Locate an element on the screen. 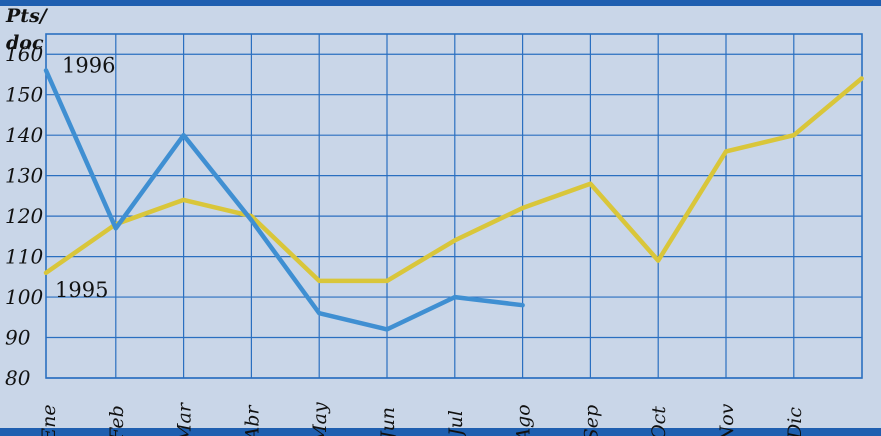 The image size is (881, 436). y-tick-label: 90 is located at coordinates (18, 338).